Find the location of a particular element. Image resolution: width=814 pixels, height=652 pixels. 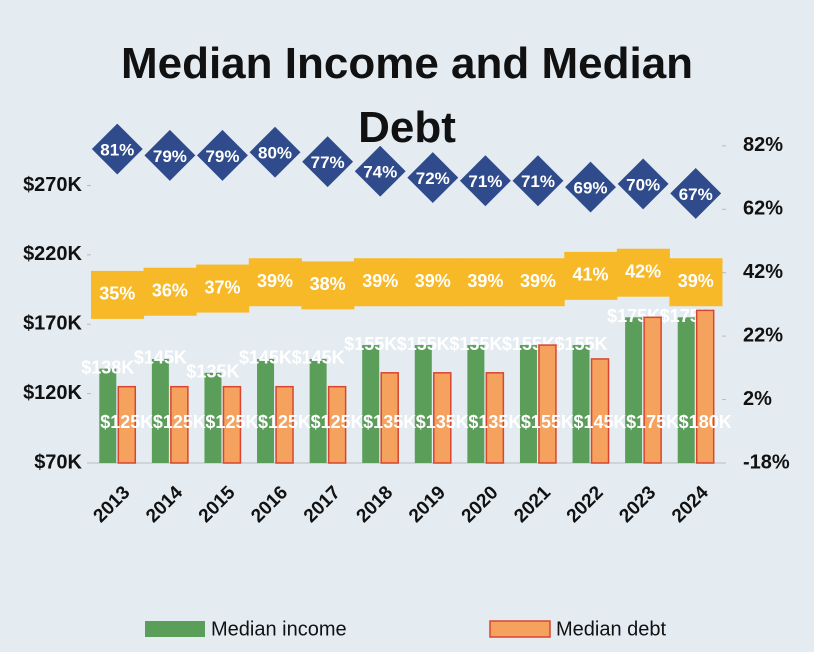

x-tick-label: 2019 is located at coordinates (427, 504).